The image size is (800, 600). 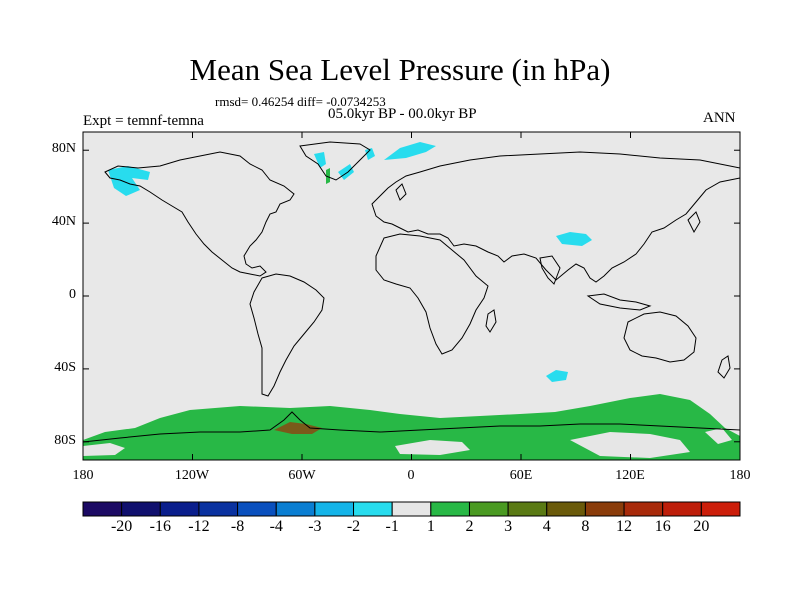 I want to click on lat-label-40s: 40S, so click(x=65, y=367).